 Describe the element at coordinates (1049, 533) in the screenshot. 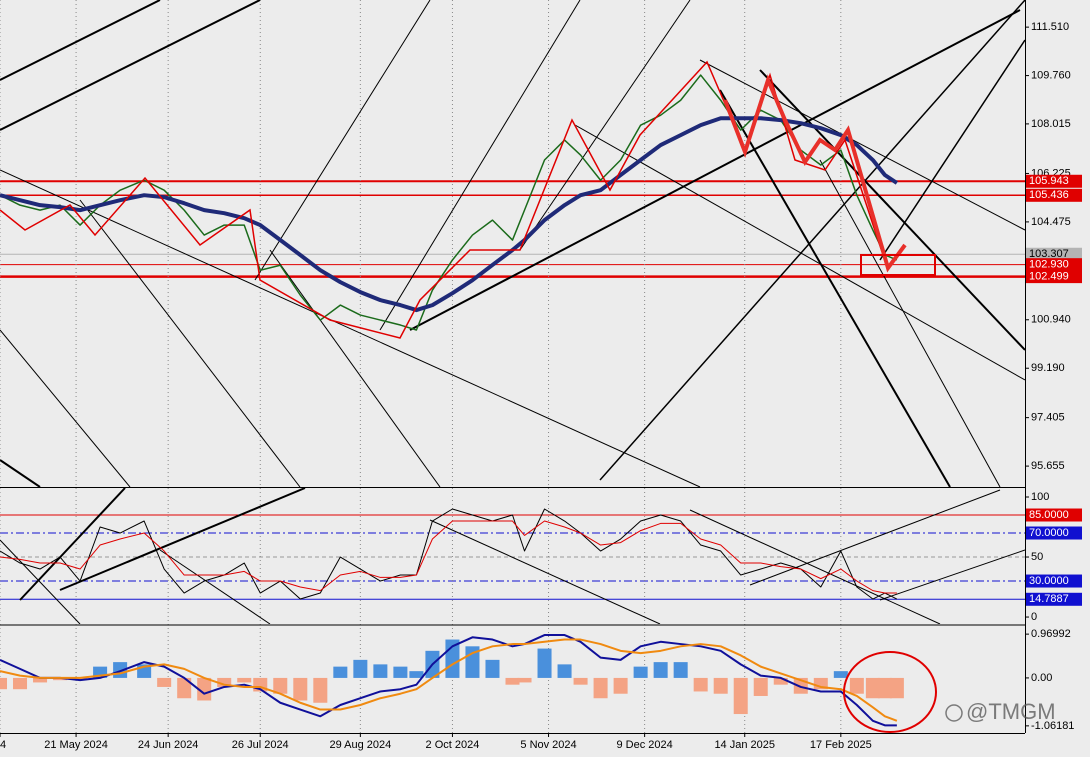

I see `level-label: 70.0000` at that location.